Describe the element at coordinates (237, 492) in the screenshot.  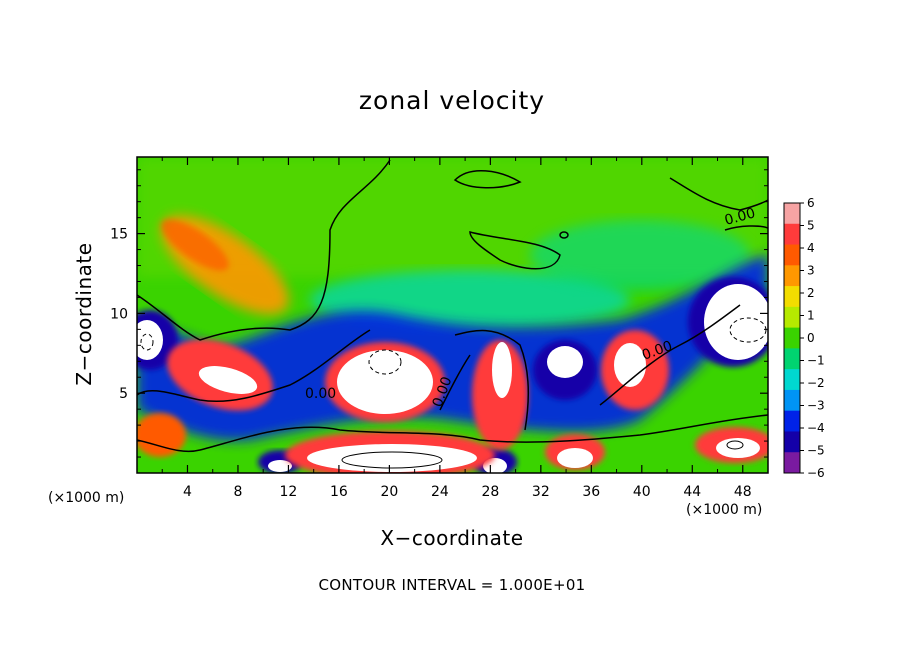
I see `x-tick-label: 8` at that location.